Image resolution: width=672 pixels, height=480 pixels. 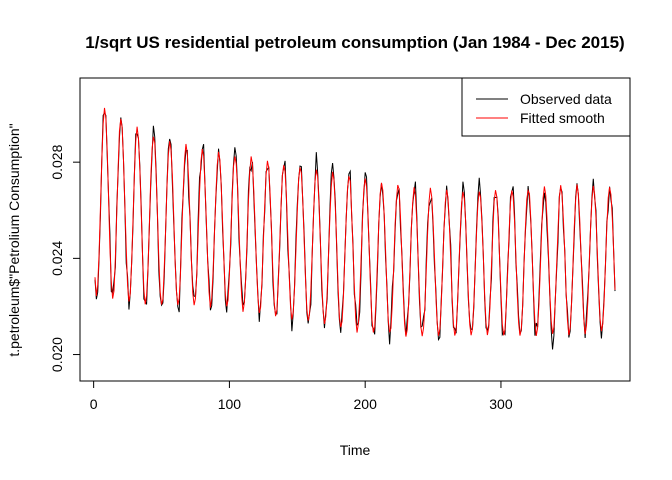 What do you see at coordinates (301, 396) in the screenshot?
I see `x-axis: 0 100 200 300` at bounding box center [301, 396].